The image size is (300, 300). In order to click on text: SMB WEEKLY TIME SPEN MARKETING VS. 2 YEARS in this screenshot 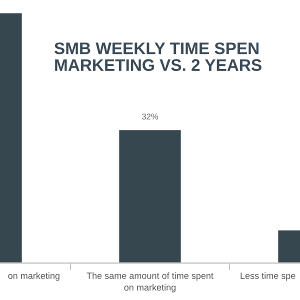, I will do `click(158, 56)`.